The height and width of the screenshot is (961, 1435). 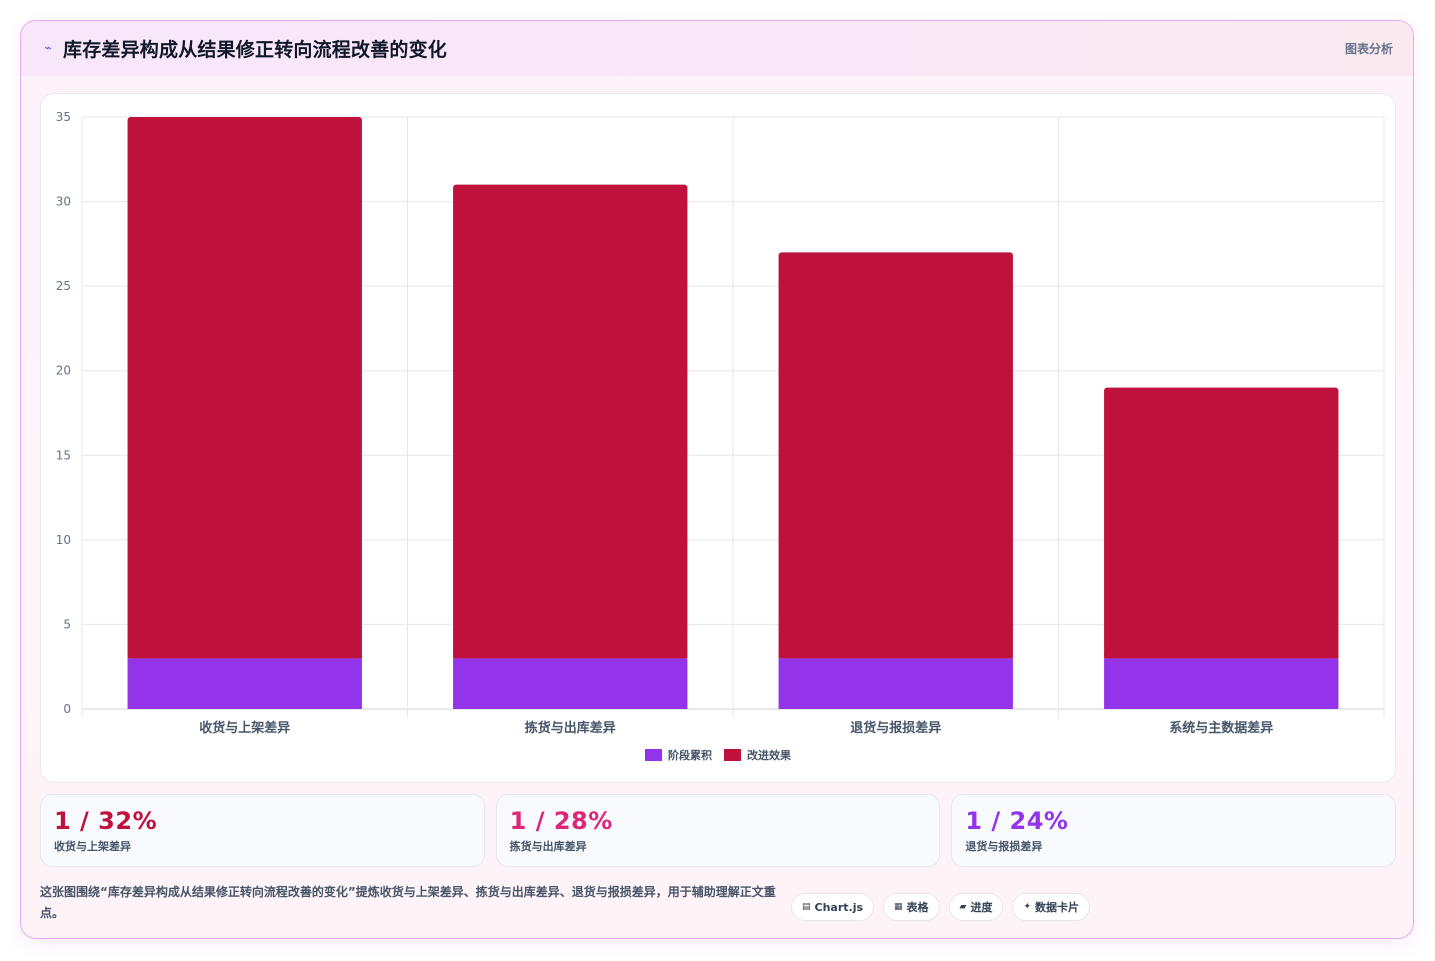 What do you see at coordinates (1174, 830) in the screenshot?
I see `stat-card: 1 / 24% 退货与报损差异` at bounding box center [1174, 830].